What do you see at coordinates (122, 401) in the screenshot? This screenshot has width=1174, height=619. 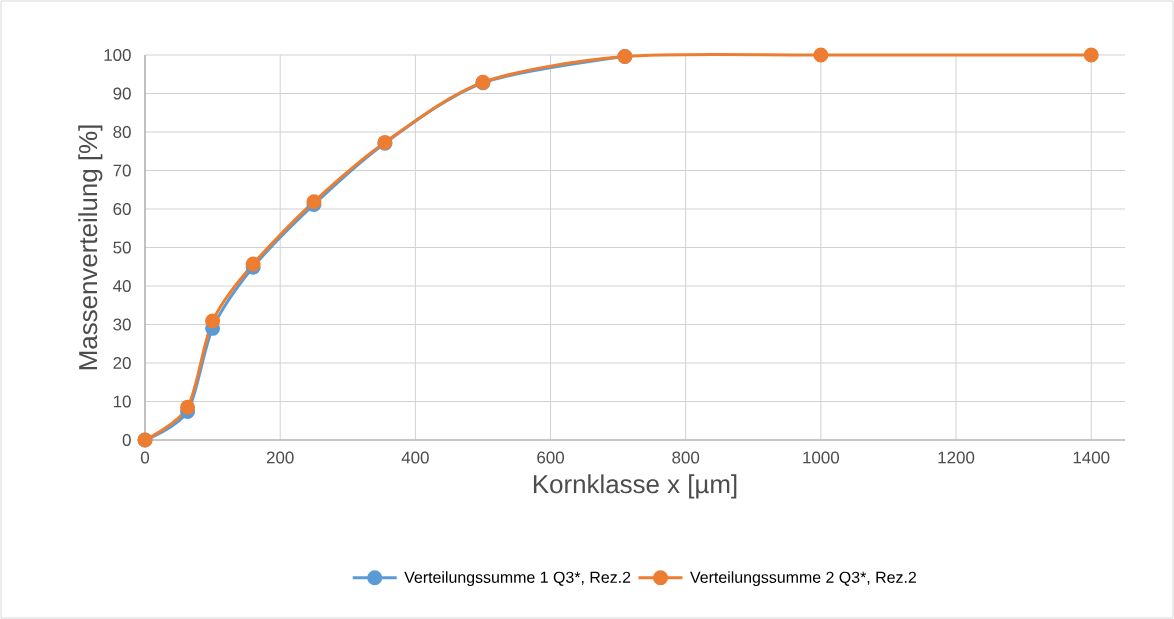 I see `y-tick-label: 10` at bounding box center [122, 401].